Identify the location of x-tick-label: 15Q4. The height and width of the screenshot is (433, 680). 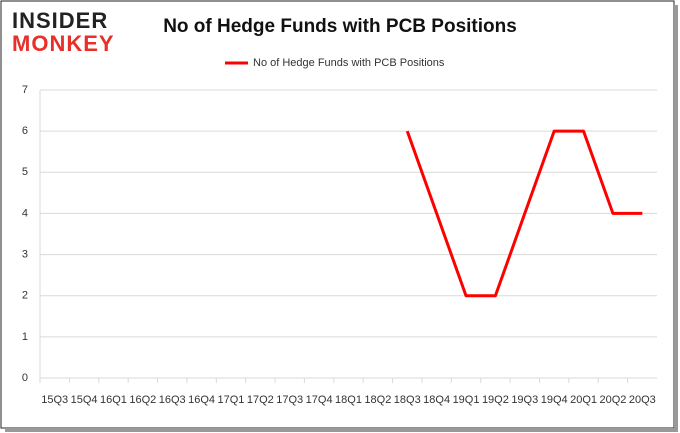
(84, 400).